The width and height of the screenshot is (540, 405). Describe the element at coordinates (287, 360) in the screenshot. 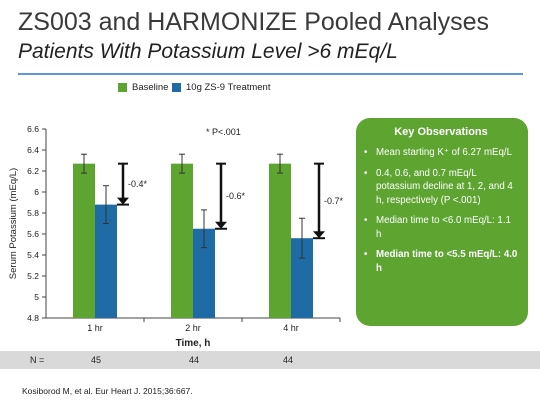

I see `sample-size-4hr: 44` at that location.